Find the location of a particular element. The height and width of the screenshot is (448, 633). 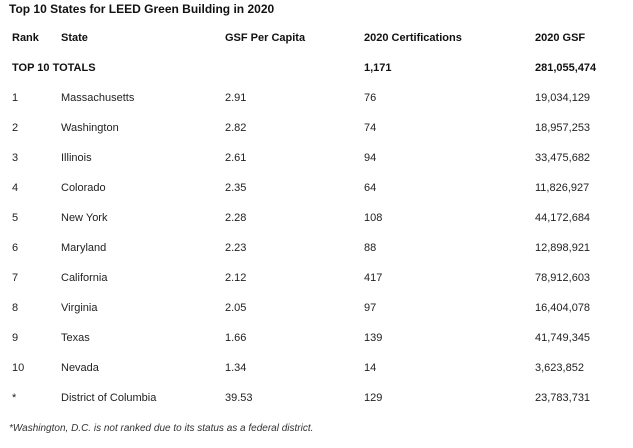

cell-gsf: 18,957,253 is located at coordinates (563, 128).